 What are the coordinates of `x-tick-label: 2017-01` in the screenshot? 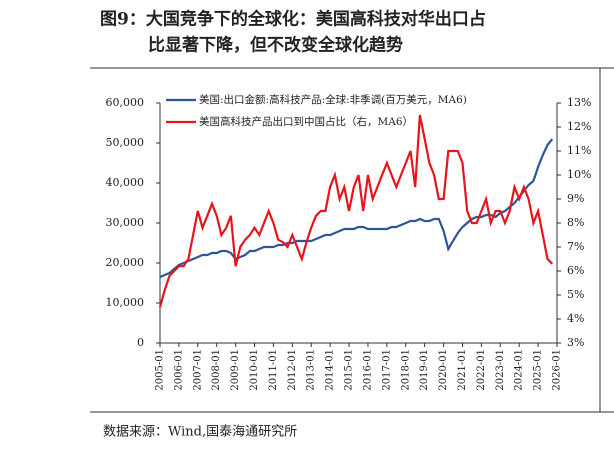 It's located at (386, 370).